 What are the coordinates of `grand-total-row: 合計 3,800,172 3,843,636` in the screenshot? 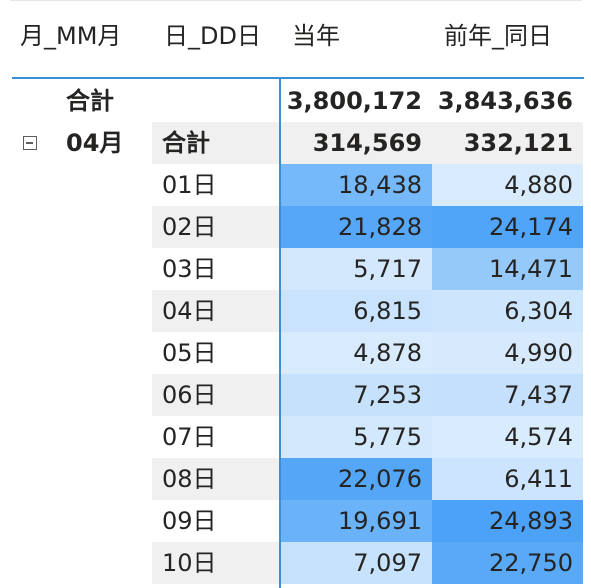 It's located at (295, 101).